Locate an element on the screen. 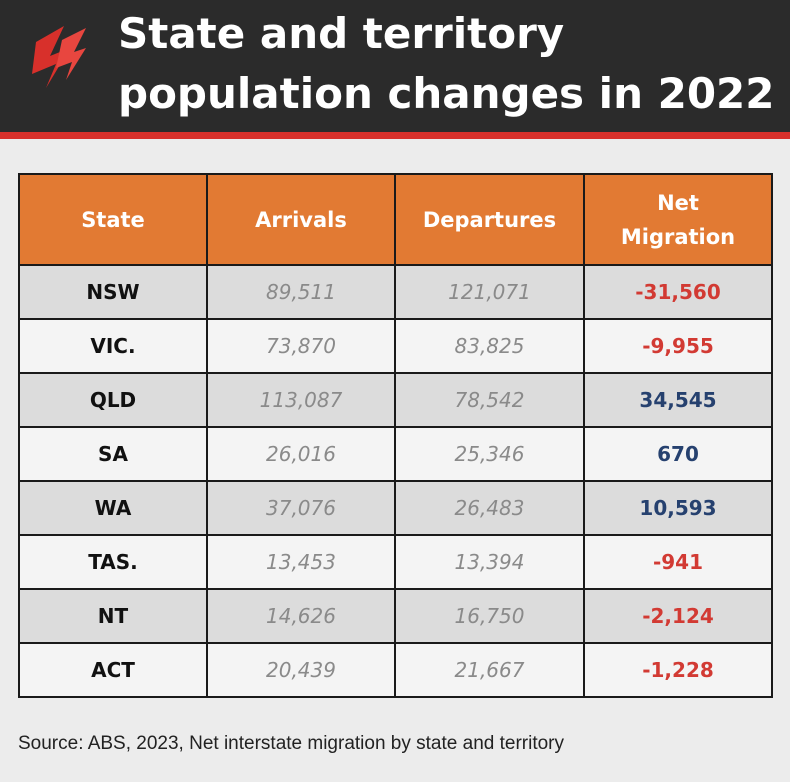  table-row: ACT 20,439 21,667 -1,228 is located at coordinates (395, 670).